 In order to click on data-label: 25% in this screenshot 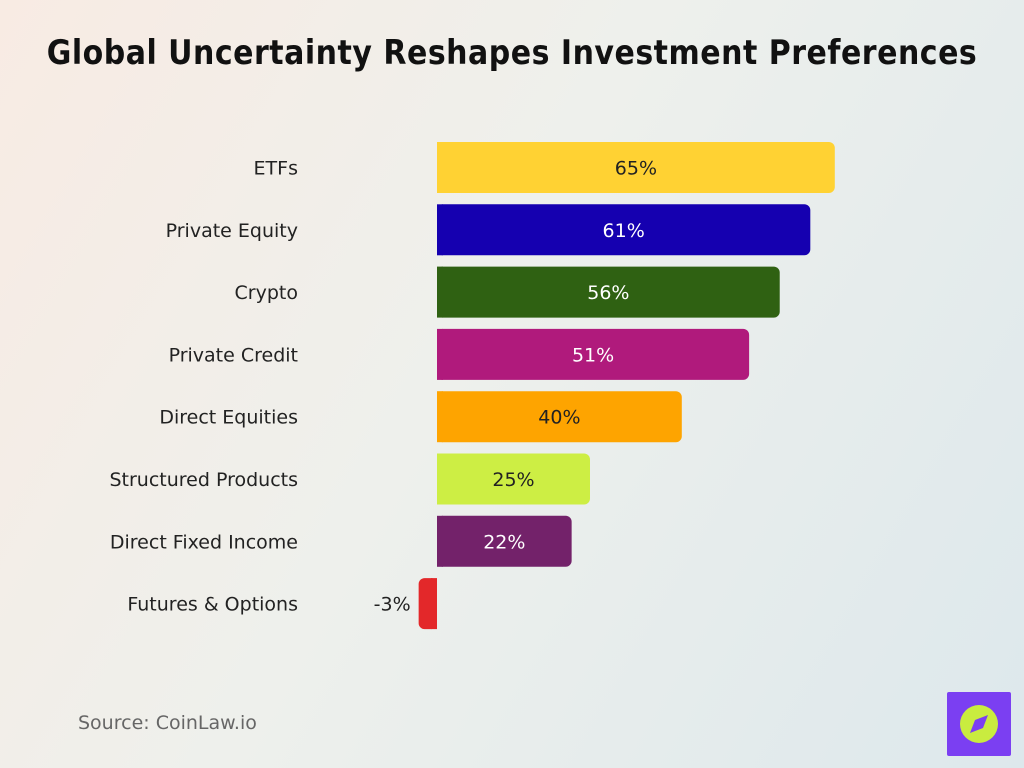, I will do `click(513, 480)`.